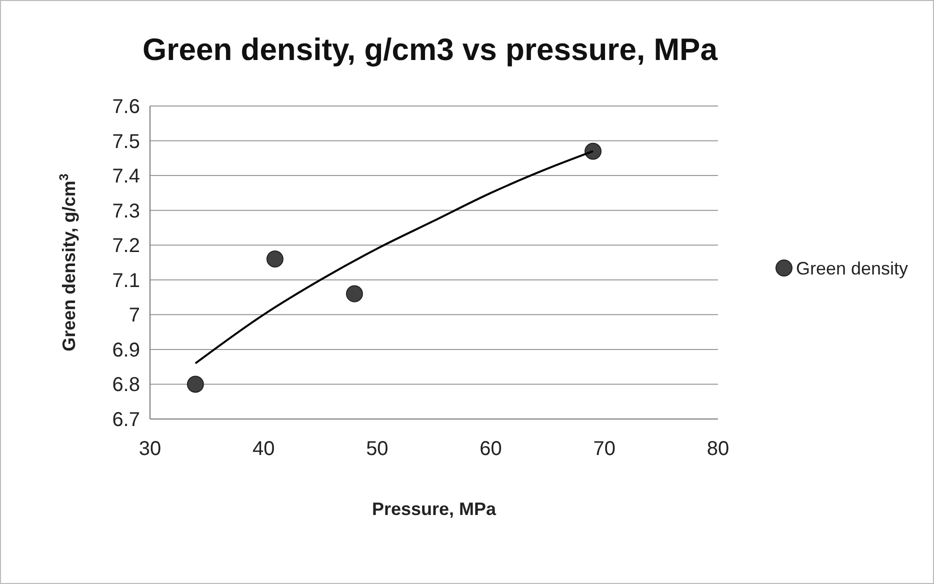 The height and width of the screenshot is (584, 934). I want to click on y-tick-label: 6.7, so click(126, 420).